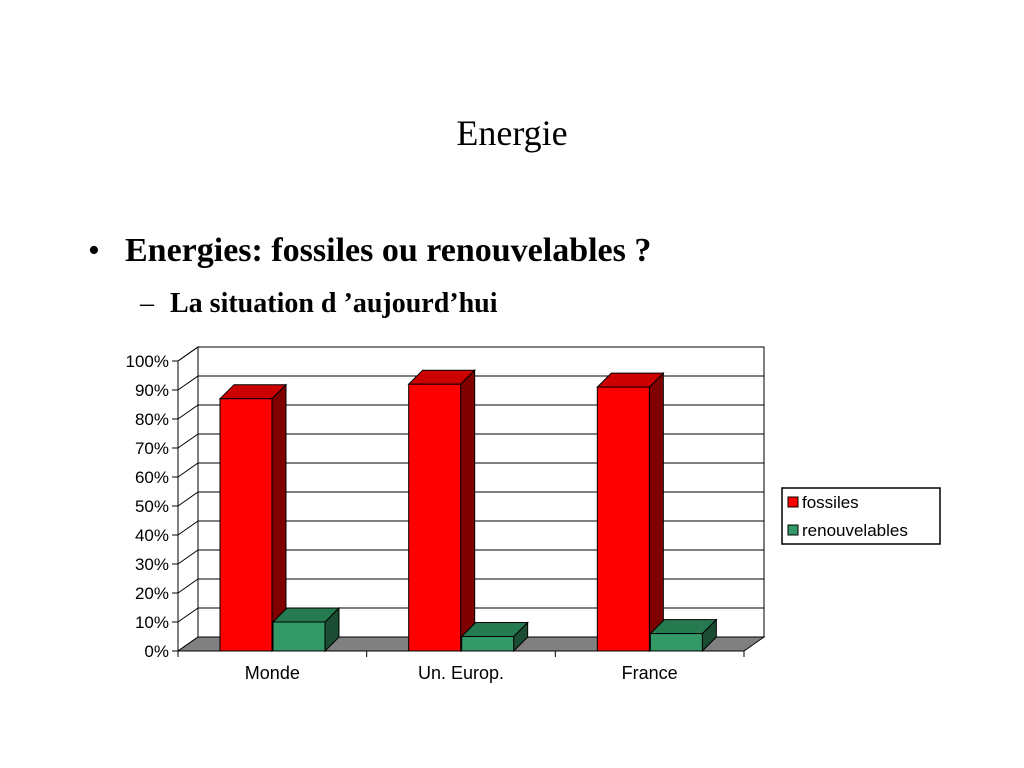 This screenshot has width=1024, height=768. What do you see at coordinates (650, 673) in the screenshot?
I see `x-tick-label: France` at bounding box center [650, 673].